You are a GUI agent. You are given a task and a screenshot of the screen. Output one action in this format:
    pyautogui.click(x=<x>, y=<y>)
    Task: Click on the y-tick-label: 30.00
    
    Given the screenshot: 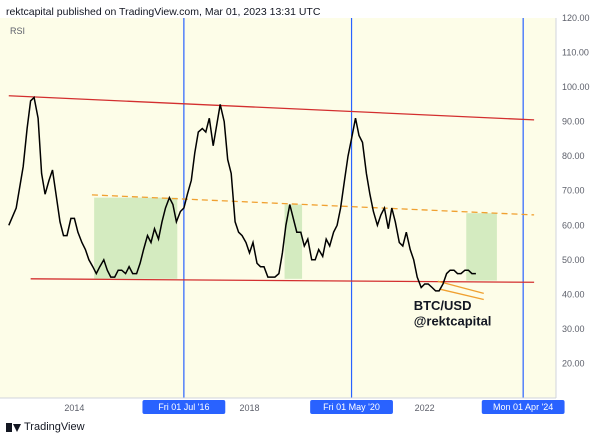 What is the action you would take?
    pyautogui.click(x=573, y=329)
    